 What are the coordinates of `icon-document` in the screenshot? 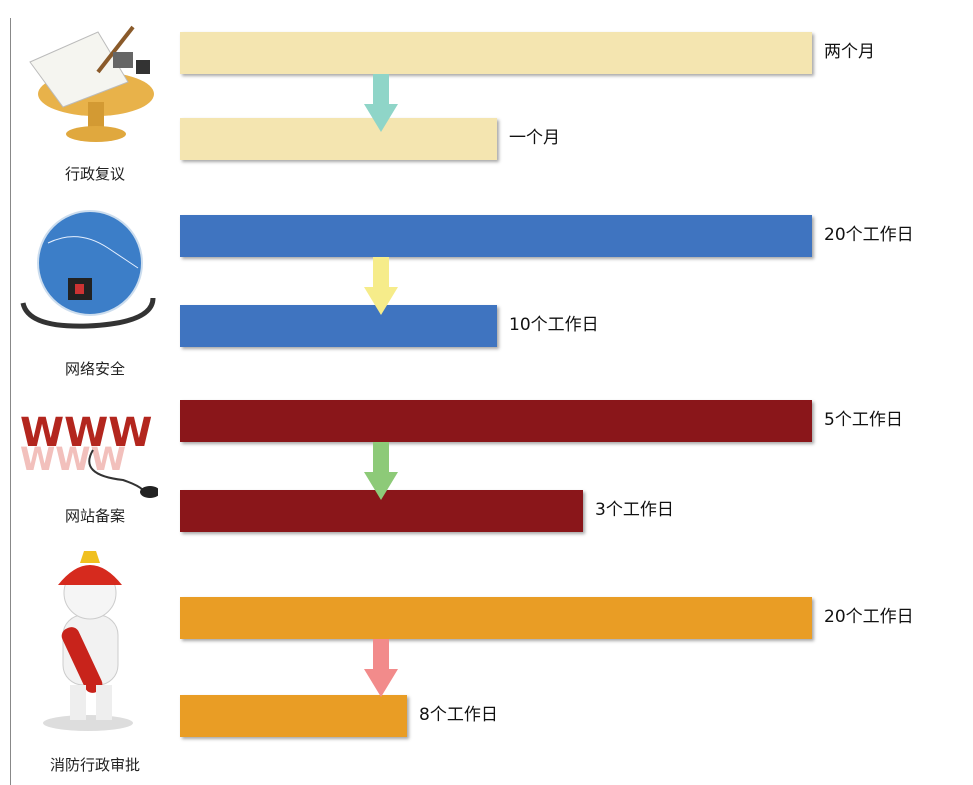 It's located at (91, 83).